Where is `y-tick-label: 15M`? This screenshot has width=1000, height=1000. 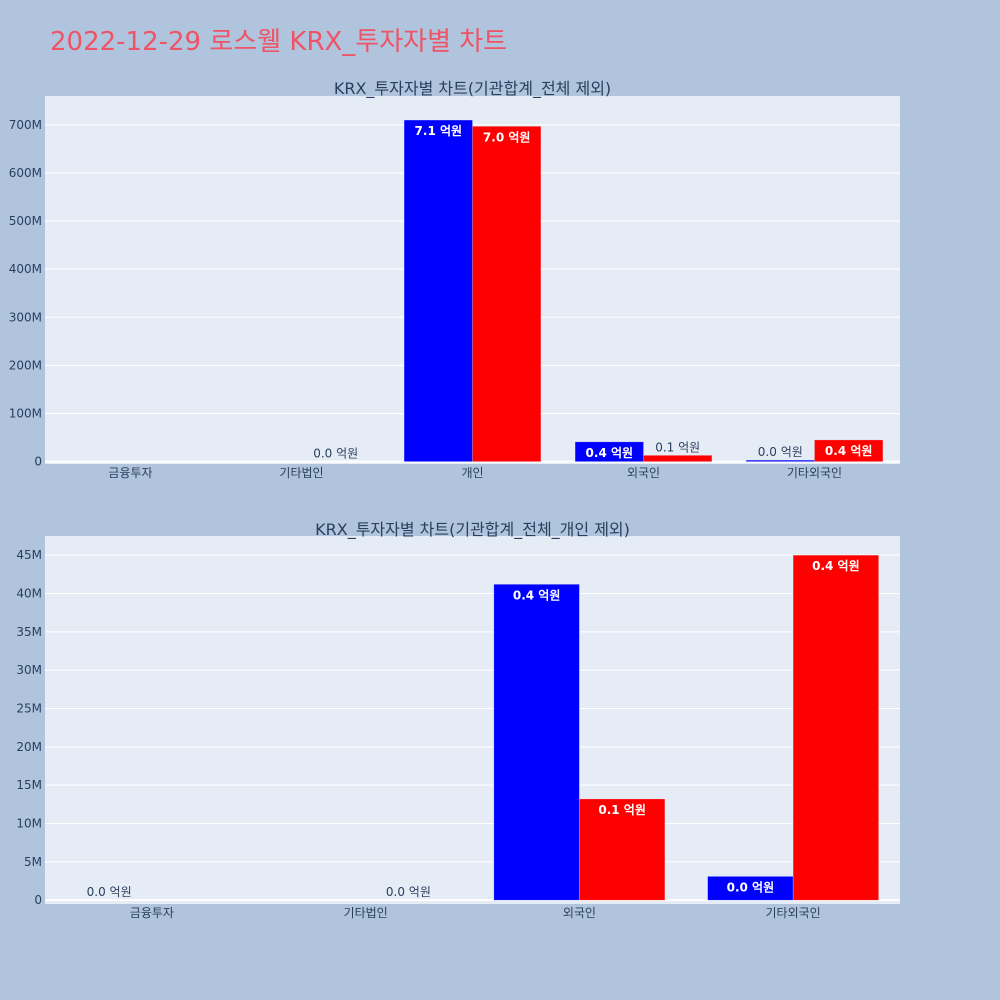
y-tick-label: 15M is located at coordinates (29, 785).